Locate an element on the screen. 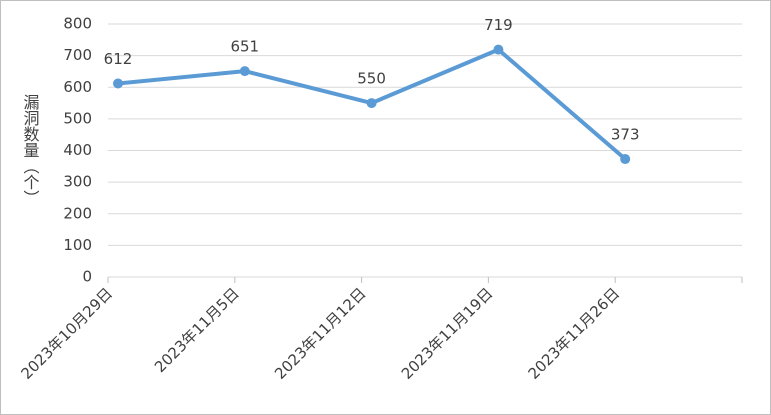 The height and width of the screenshot is (415, 771). data-label: 612 is located at coordinates (118, 59).